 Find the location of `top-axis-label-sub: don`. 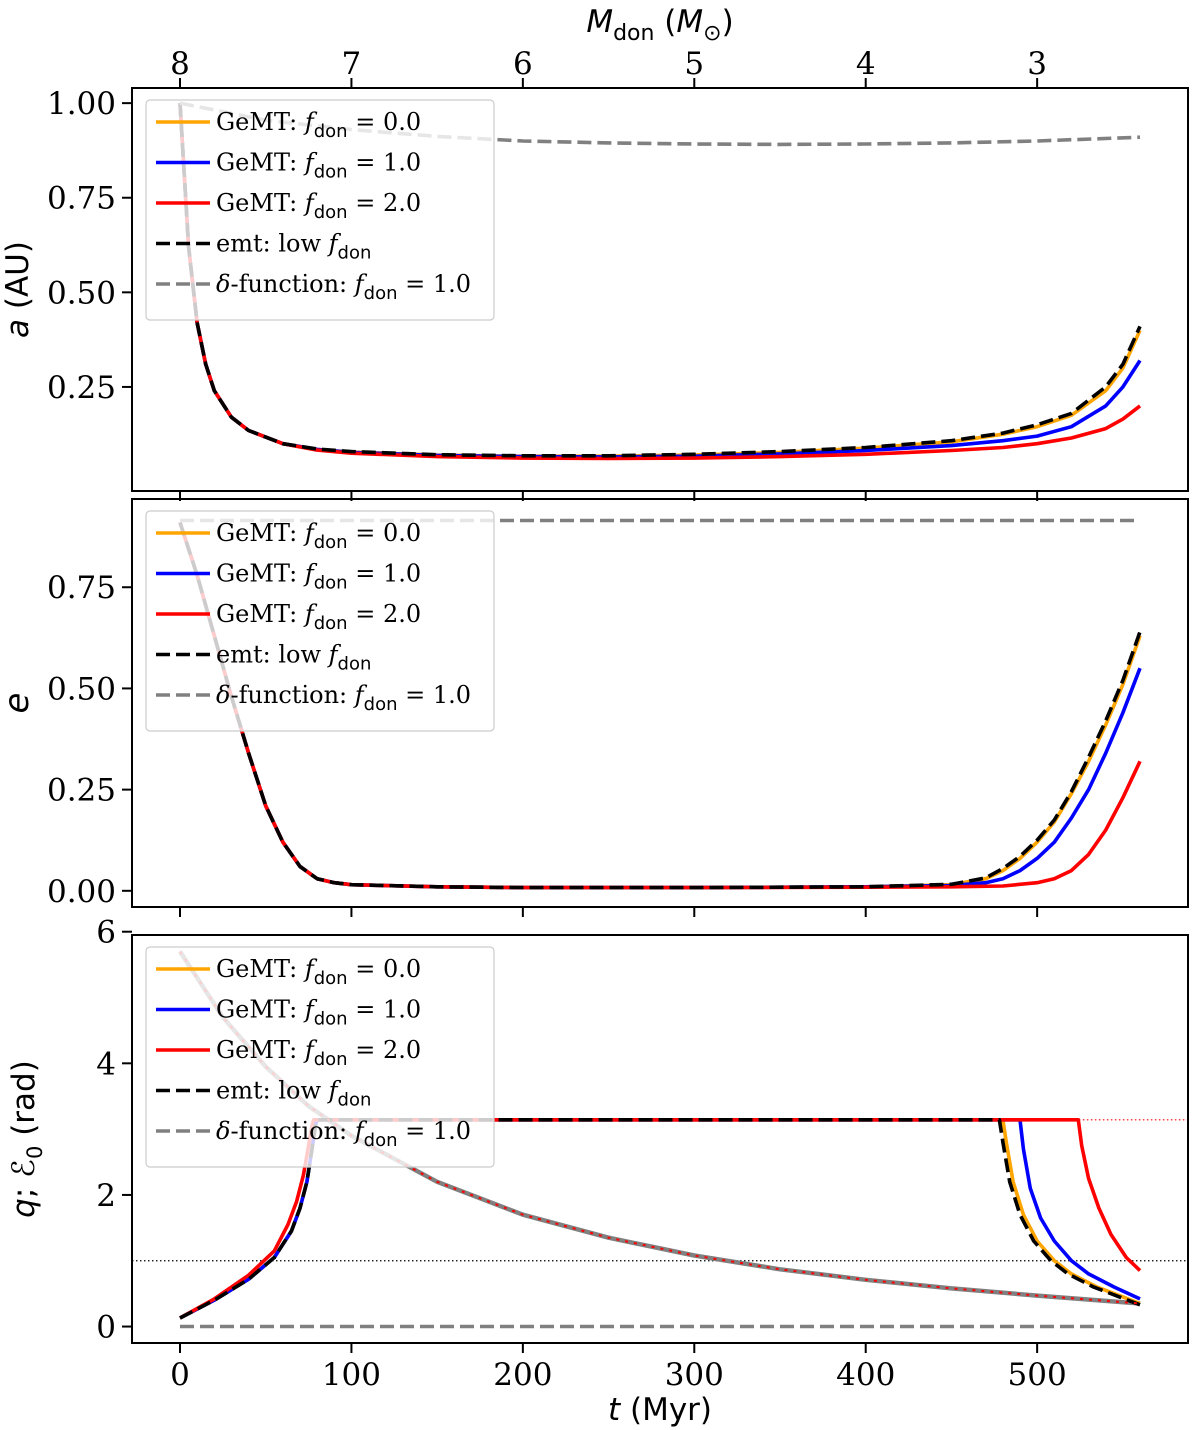

top-axis-label-sub: don is located at coordinates (633, 33).